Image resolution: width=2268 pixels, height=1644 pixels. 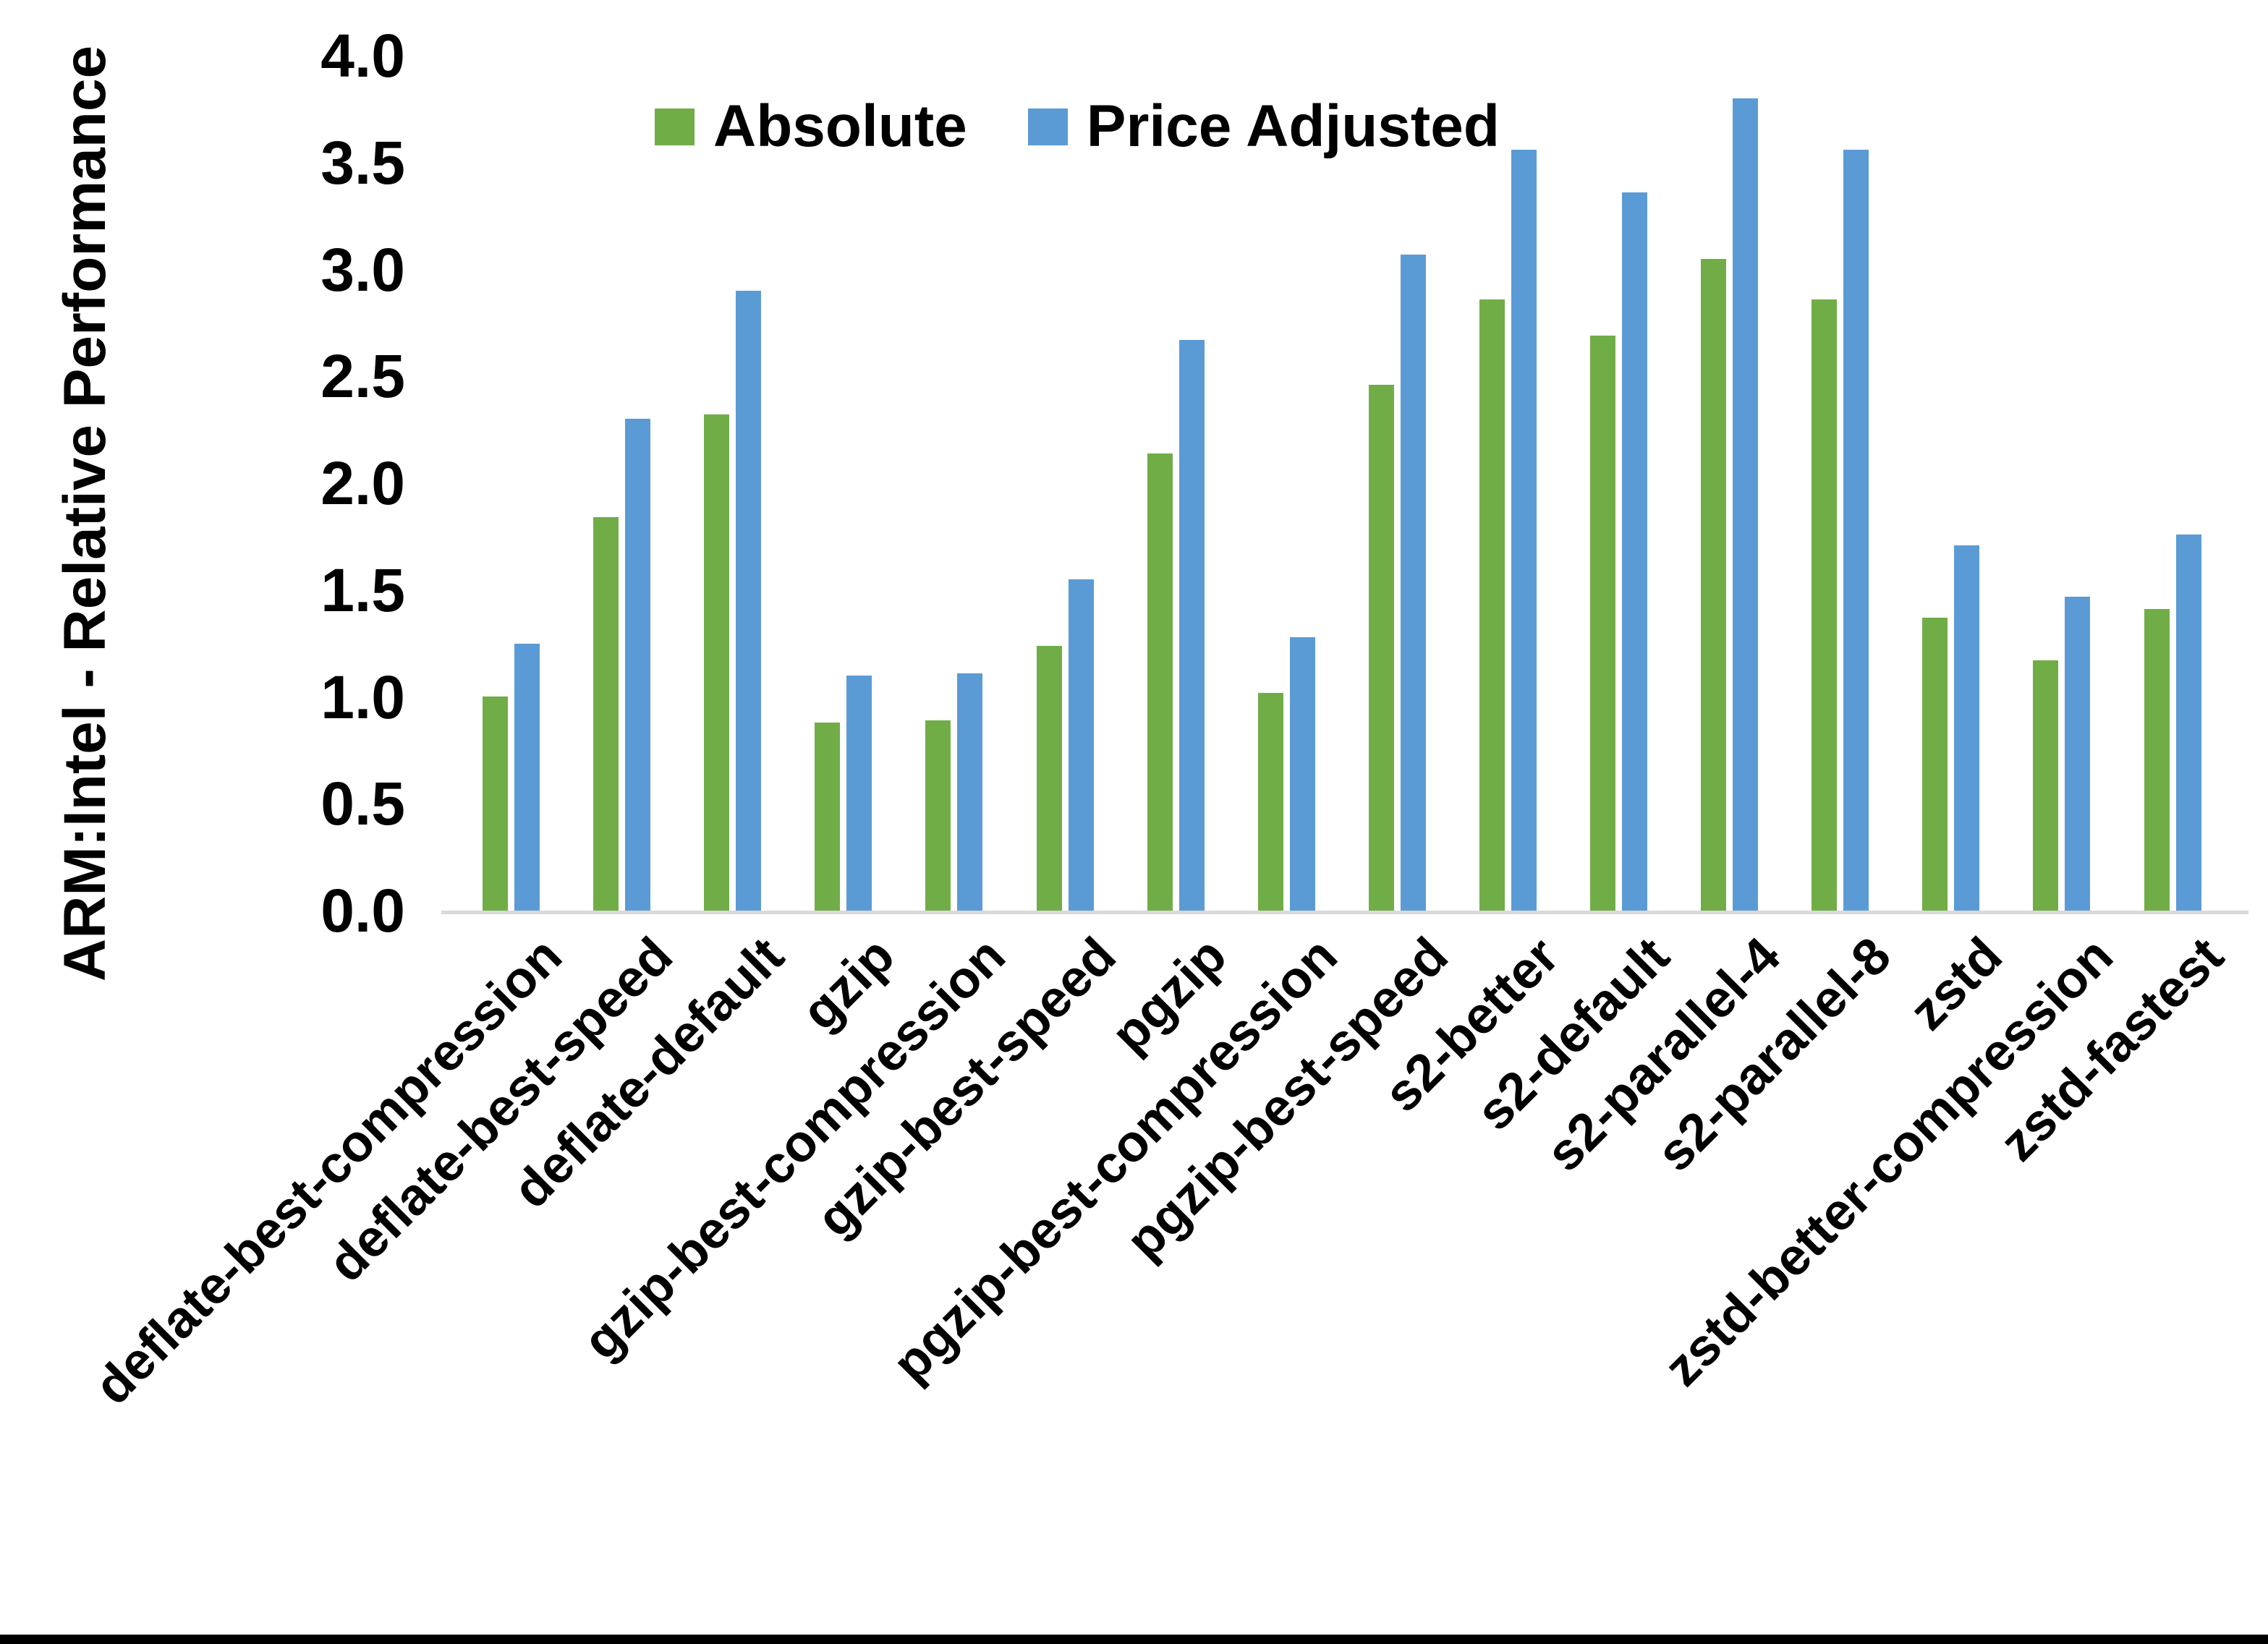 I want to click on y-tick-label-2.5: 2.5, so click(x=362, y=376).